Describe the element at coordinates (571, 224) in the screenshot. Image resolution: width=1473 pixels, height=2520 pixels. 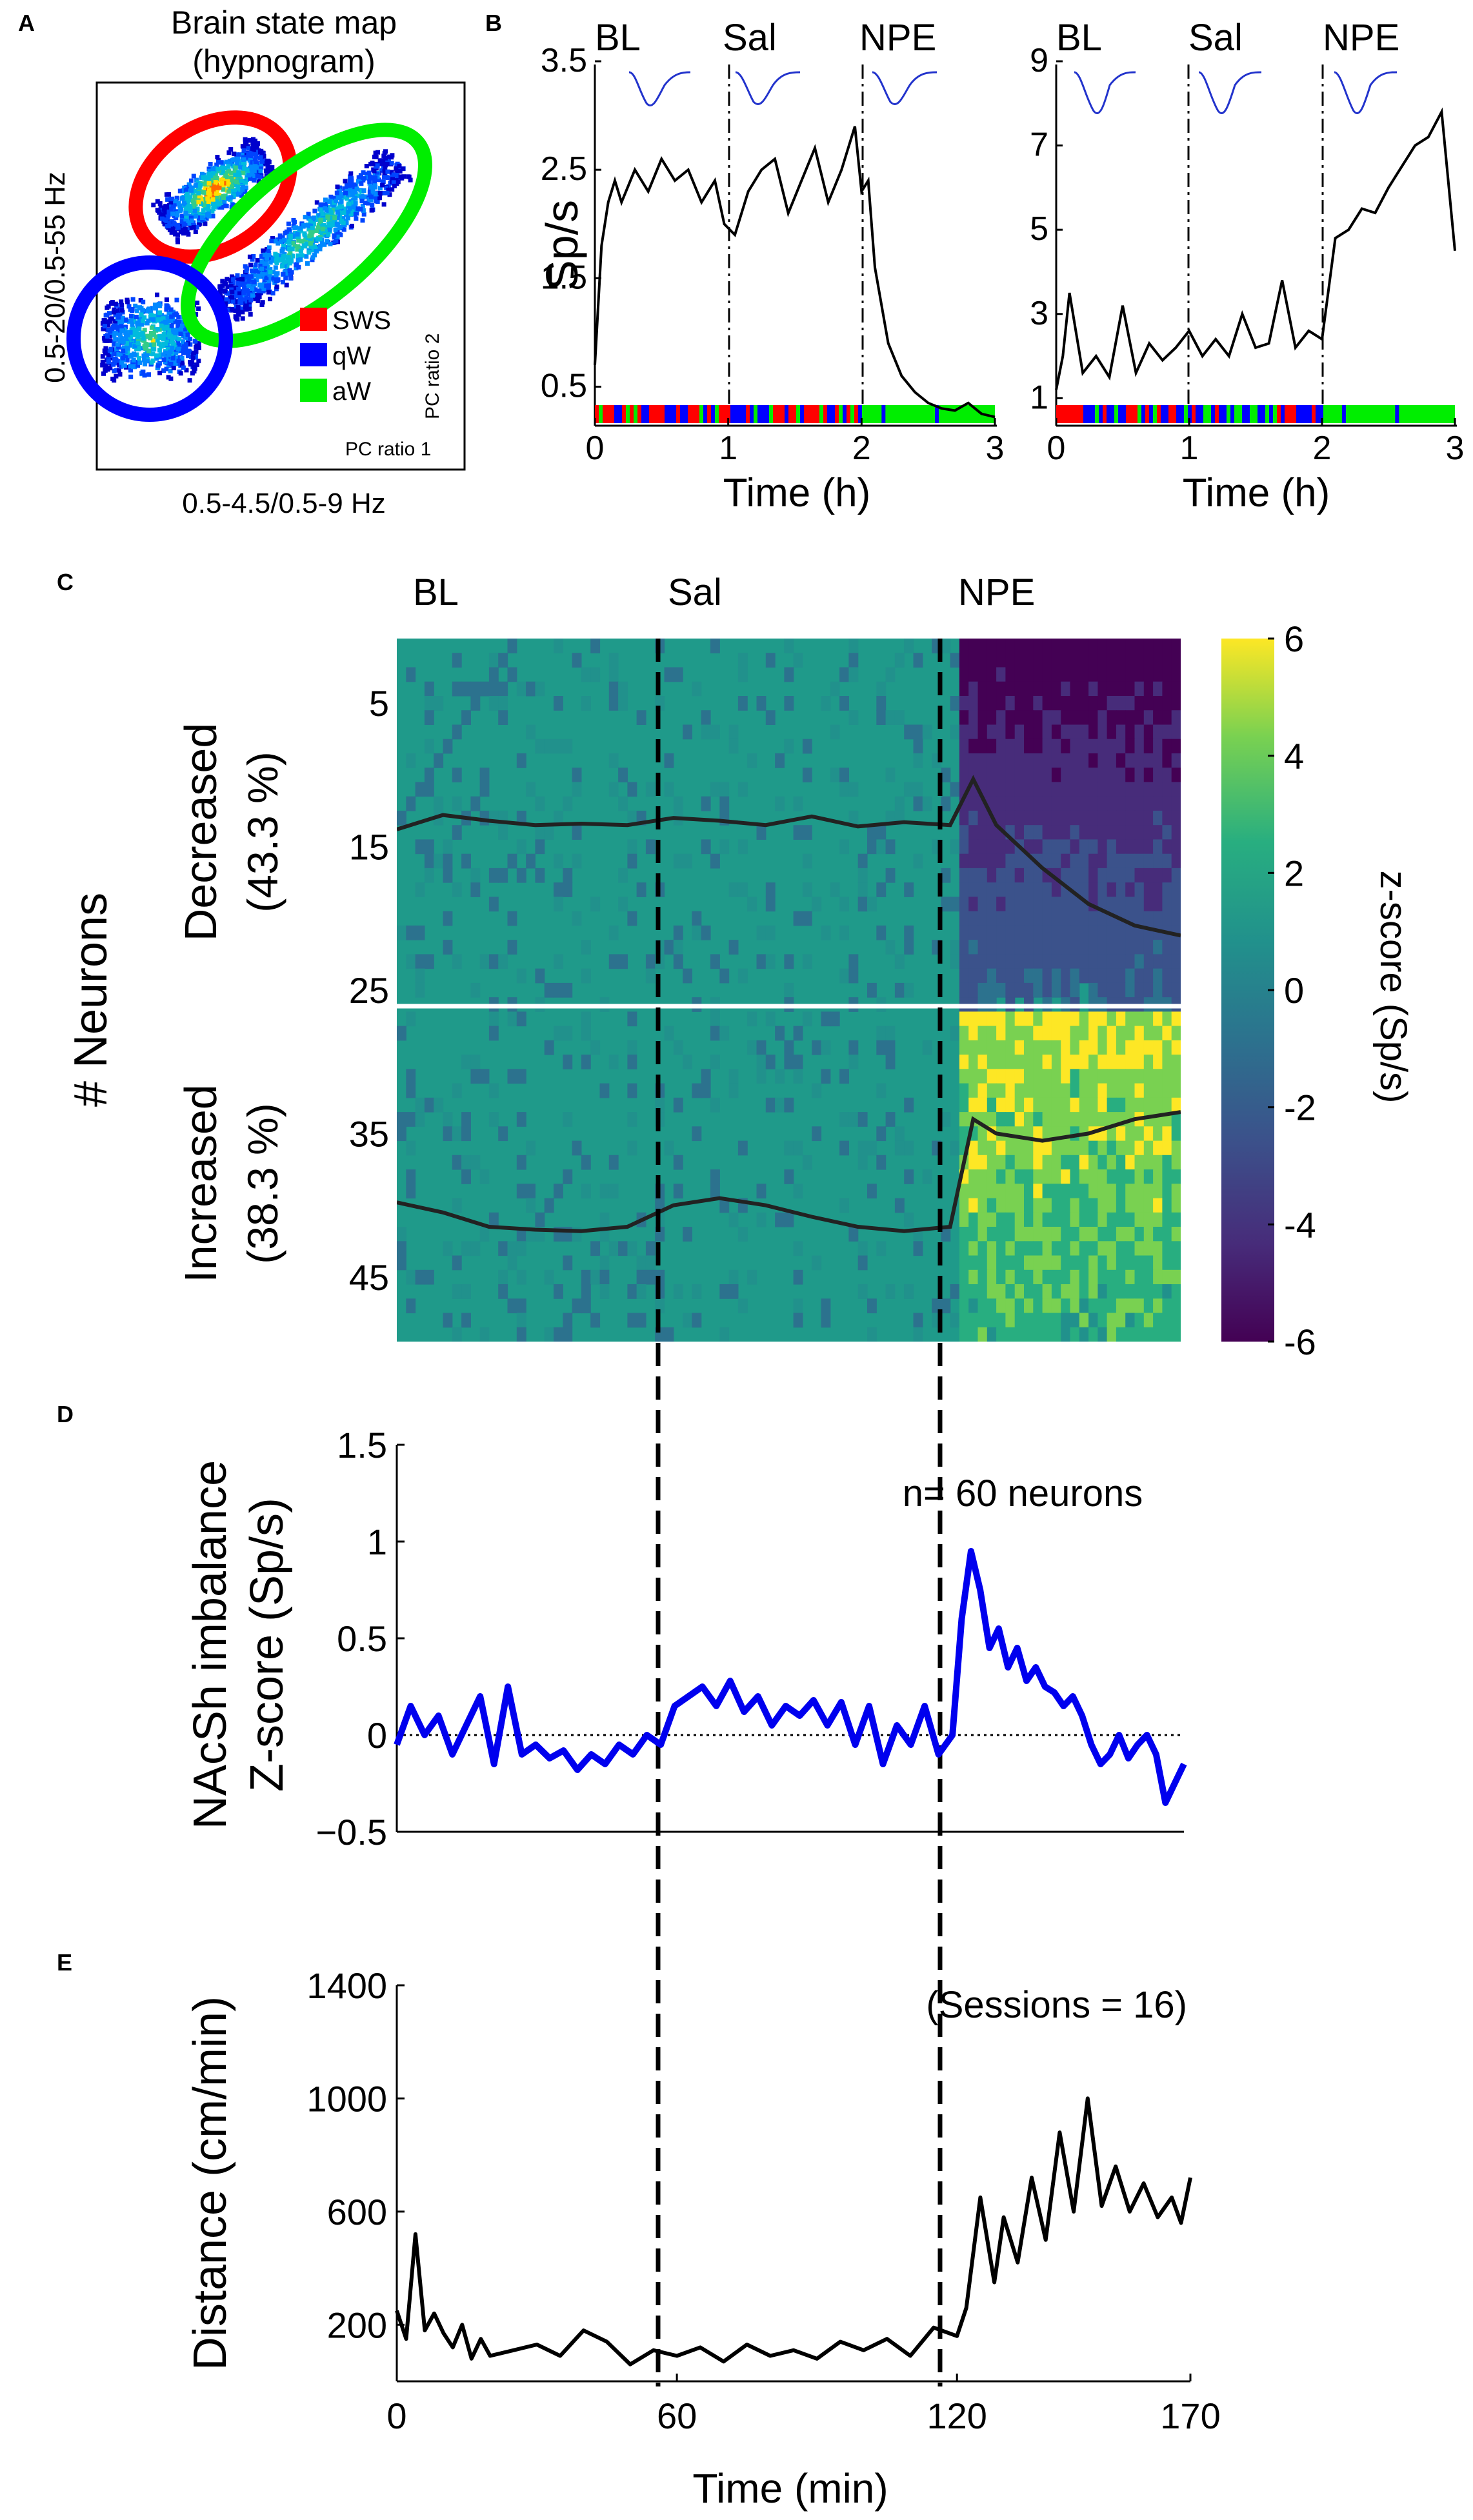
I see `b-left-y-ticks: 0.51.52.53.5` at that location.